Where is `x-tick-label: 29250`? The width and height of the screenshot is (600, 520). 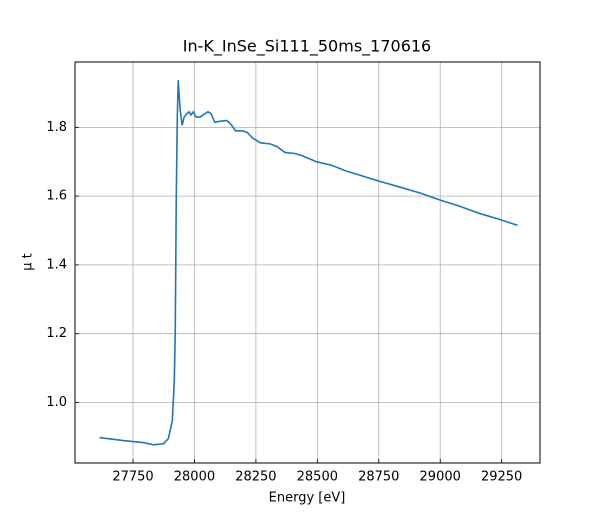 x-tick-label: 29250 is located at coordinates (501, 477).